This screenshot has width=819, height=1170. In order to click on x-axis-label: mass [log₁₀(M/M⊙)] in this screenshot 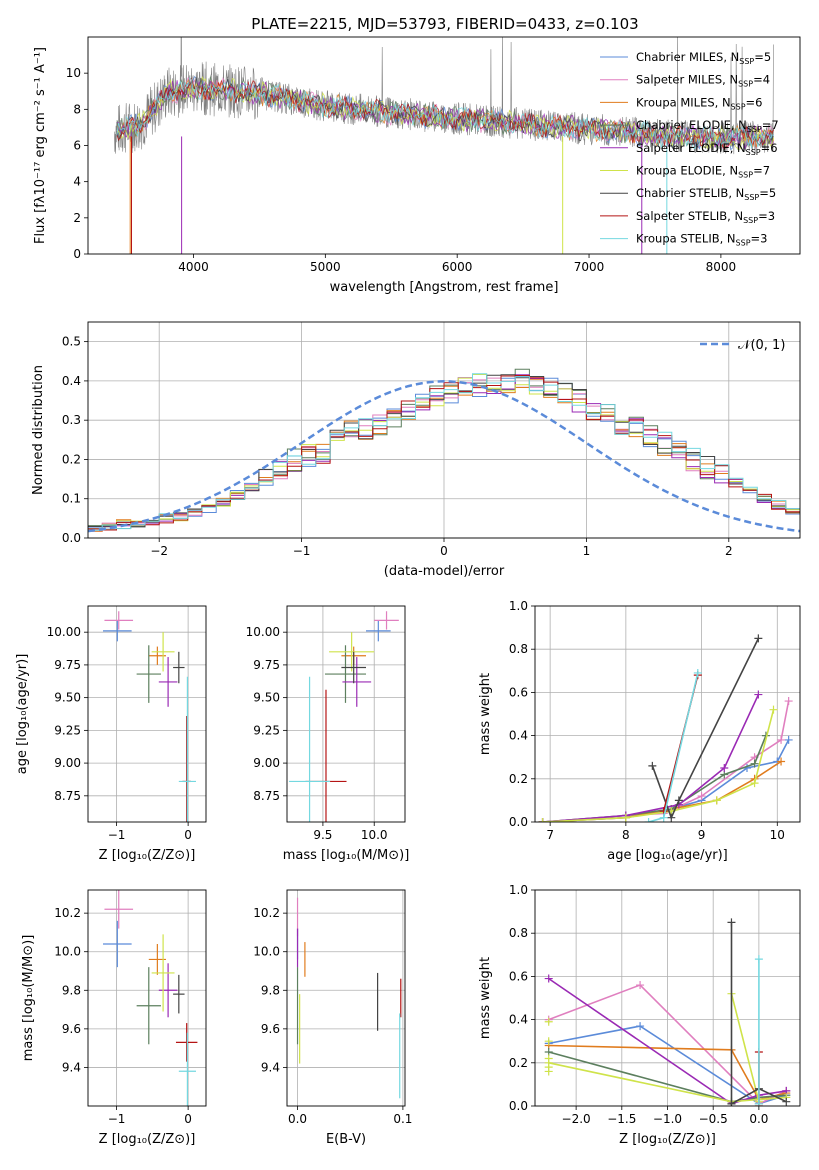, I will do `click(346, 855)`.